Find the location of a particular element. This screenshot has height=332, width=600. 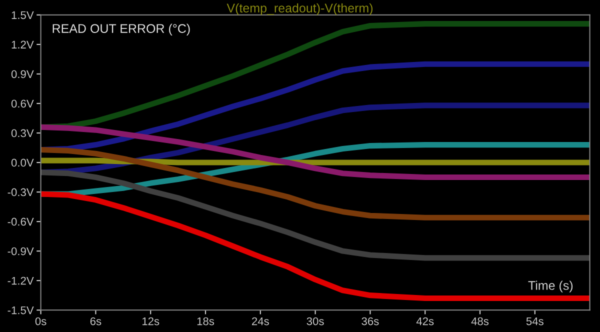

y-tick-label: 0.9V is located at coordinates (22, 74).